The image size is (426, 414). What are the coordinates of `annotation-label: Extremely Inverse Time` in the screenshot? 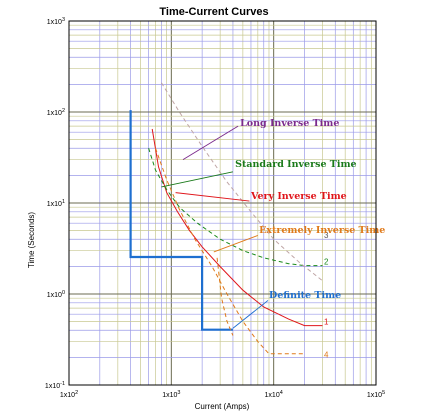 It's located at (322, 230).